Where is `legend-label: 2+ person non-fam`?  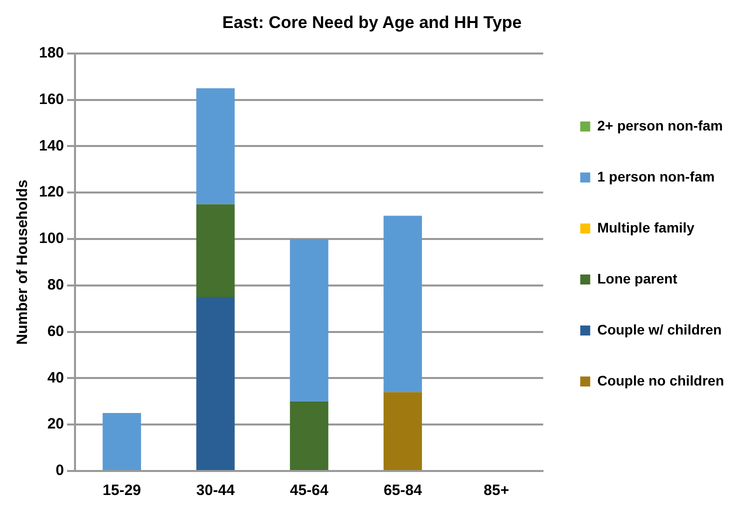 legend-label: 2+ person non-fam is located at coordinates (660, 125).